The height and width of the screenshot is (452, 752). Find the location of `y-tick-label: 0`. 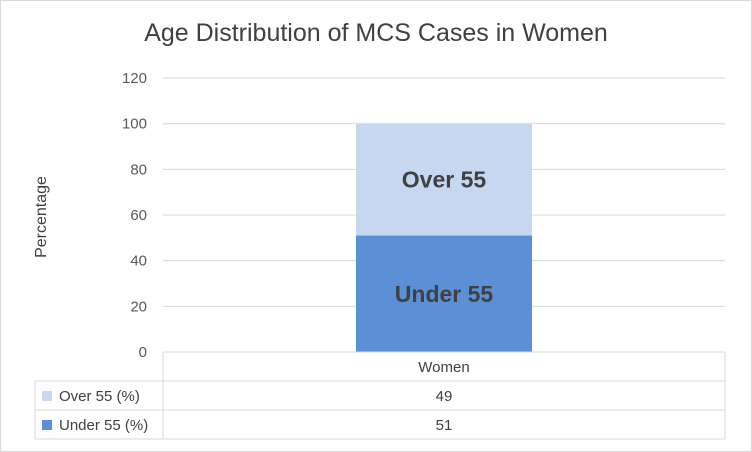

y-tick-label: 0 is located at coordinates (143, 352).